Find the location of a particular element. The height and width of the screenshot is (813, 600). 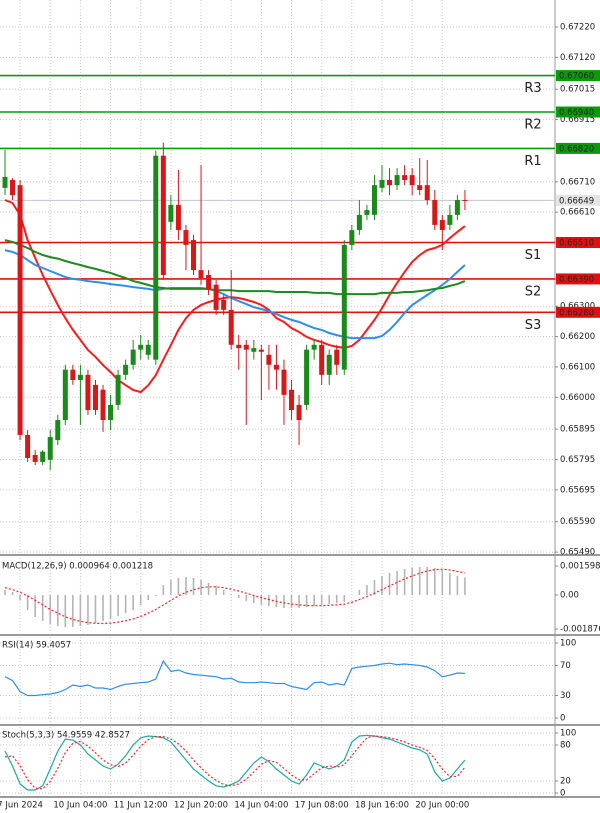

level-price-label: 0.67060 is located at coordinates (576, 77).